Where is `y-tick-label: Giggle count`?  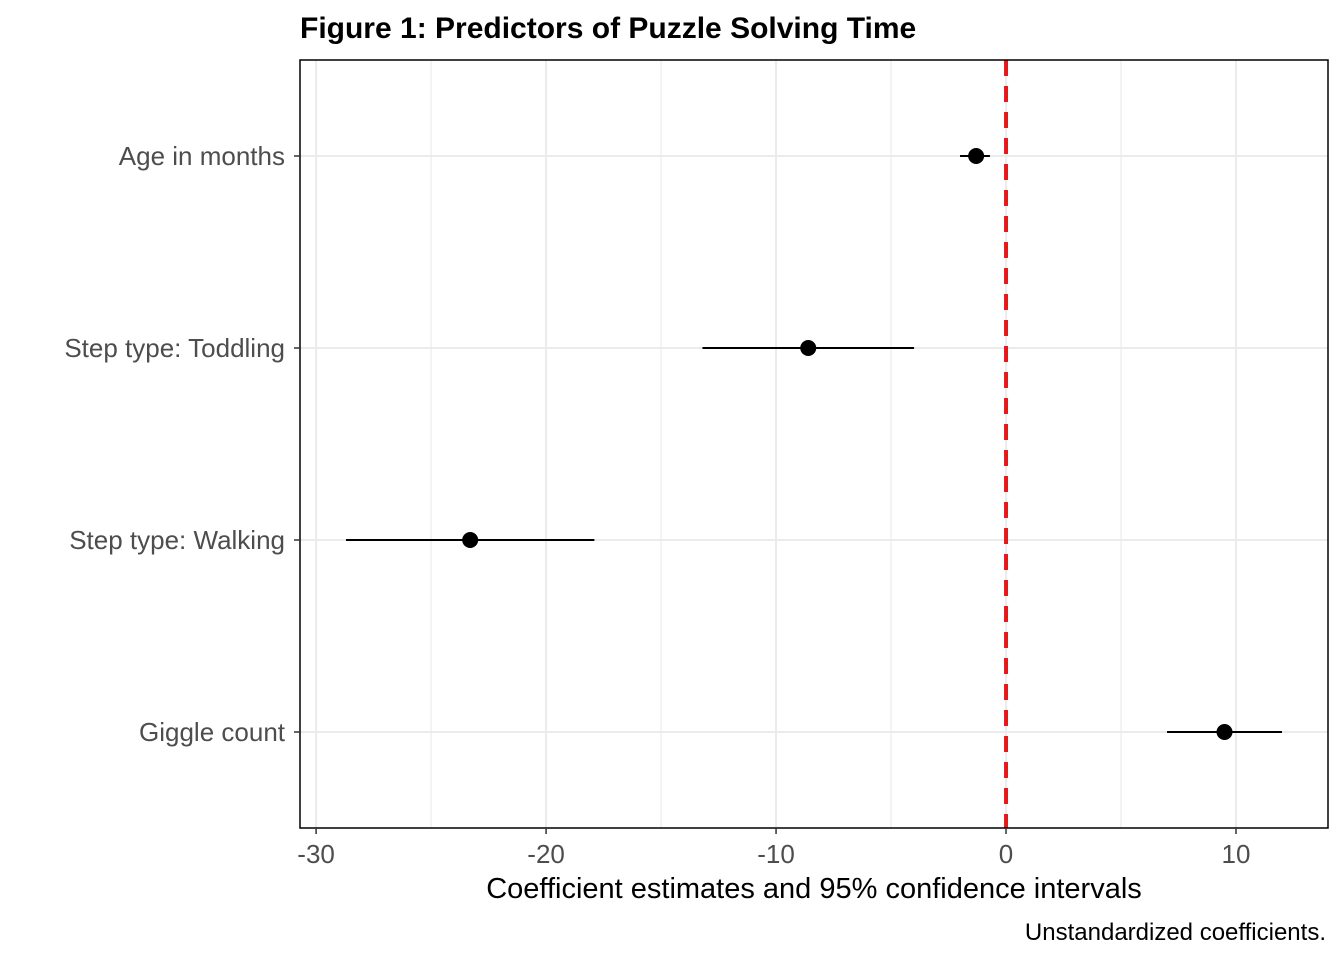
y-tick-label: Giggle count is located at coordinates (212, 732).